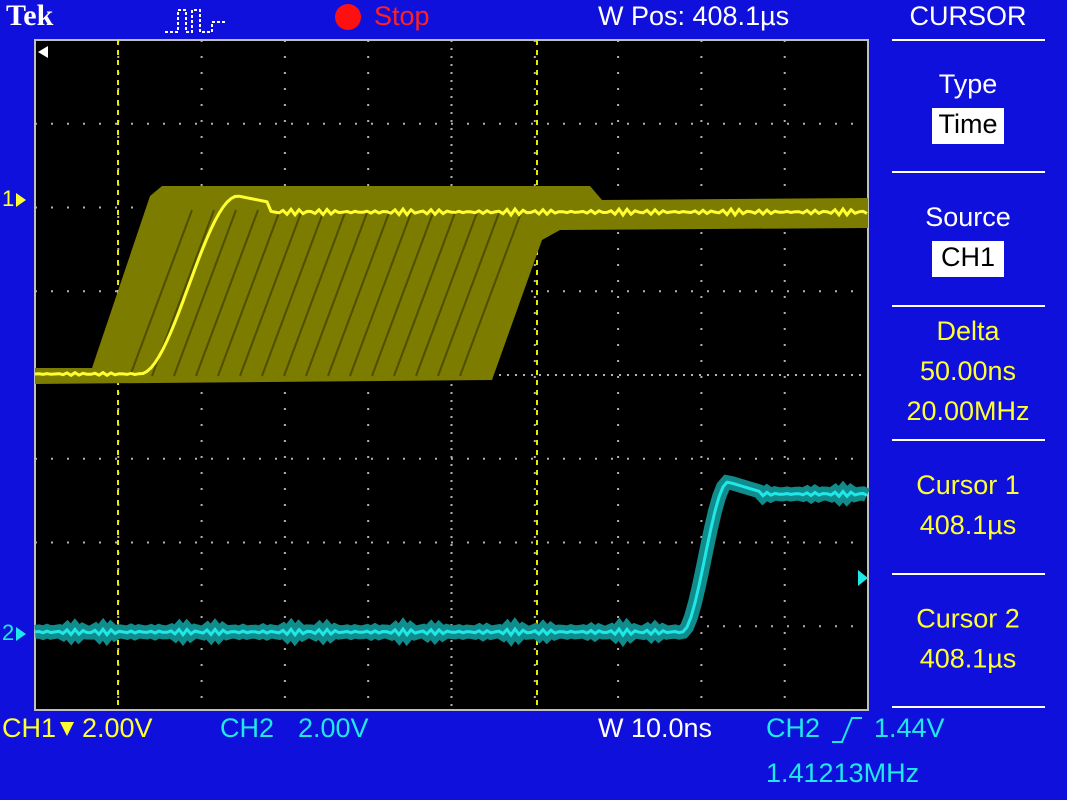  I want to click on trigger-slope, so click(847, 730).